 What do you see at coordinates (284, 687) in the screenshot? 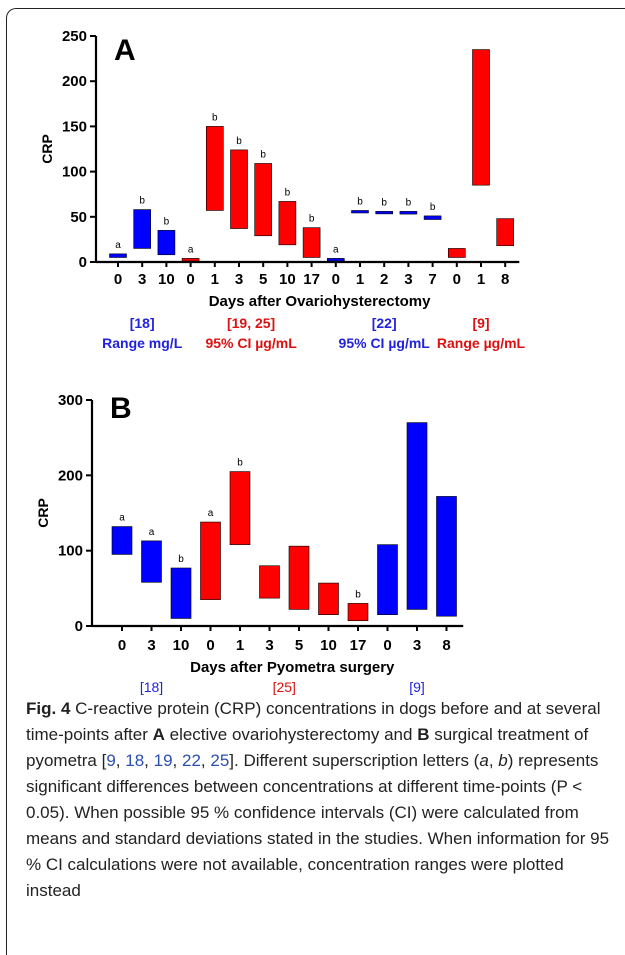
I see `reference-label: [25]` at bounding box center [284, 687].